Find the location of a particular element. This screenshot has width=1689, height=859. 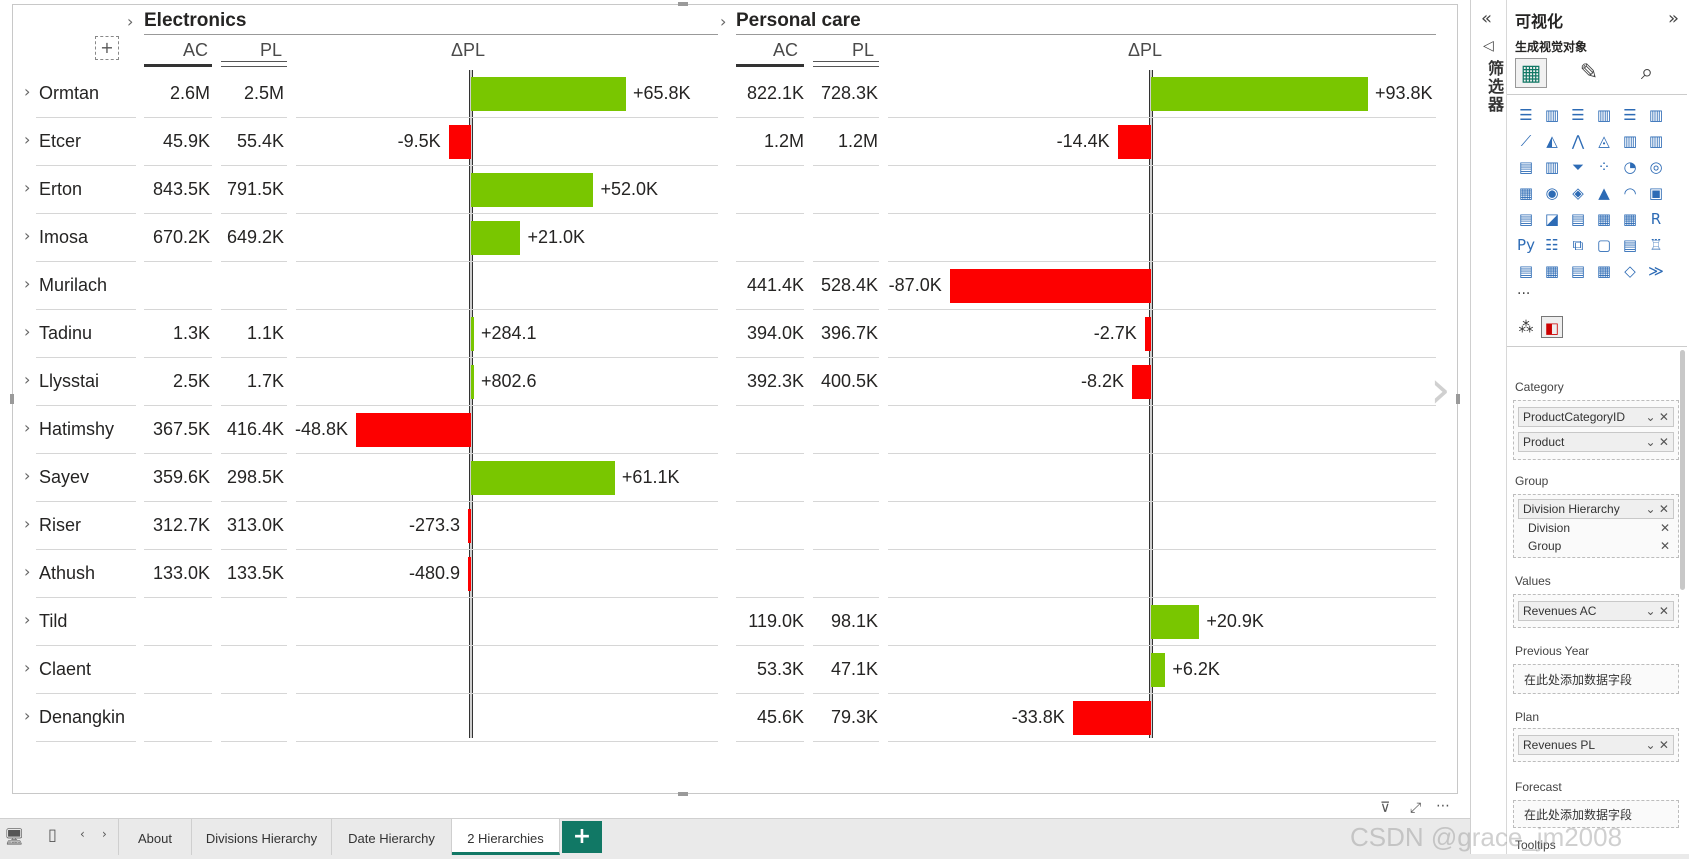

card-icon: ▣ is located at coordinates (1656, 193).